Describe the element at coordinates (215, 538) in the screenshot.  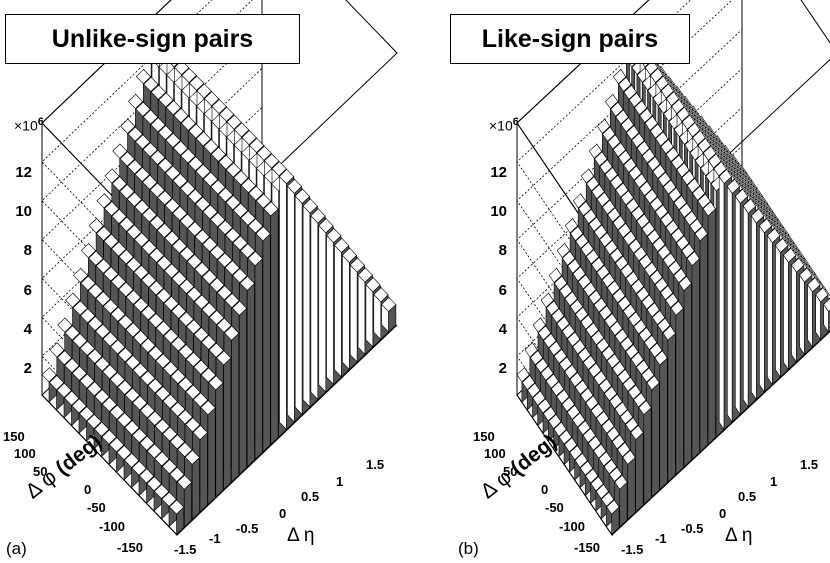
I see `deta-tick-label: -1` at that location.